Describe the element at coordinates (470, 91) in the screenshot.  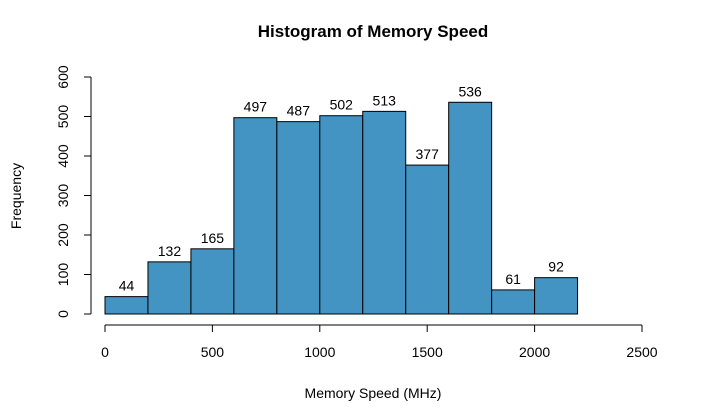
I see `bar-count-label: 536` at that location.